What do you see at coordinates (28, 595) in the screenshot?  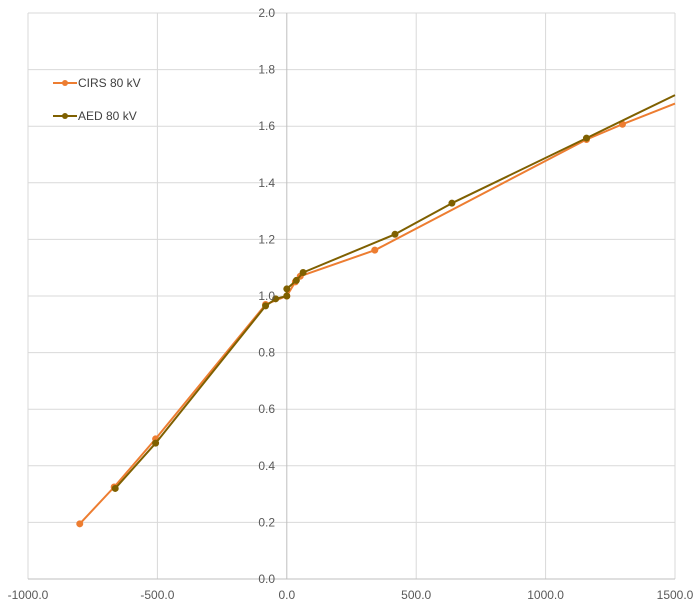 I see `x-tick-label: -1000.0` at bounding box center [28, 595].